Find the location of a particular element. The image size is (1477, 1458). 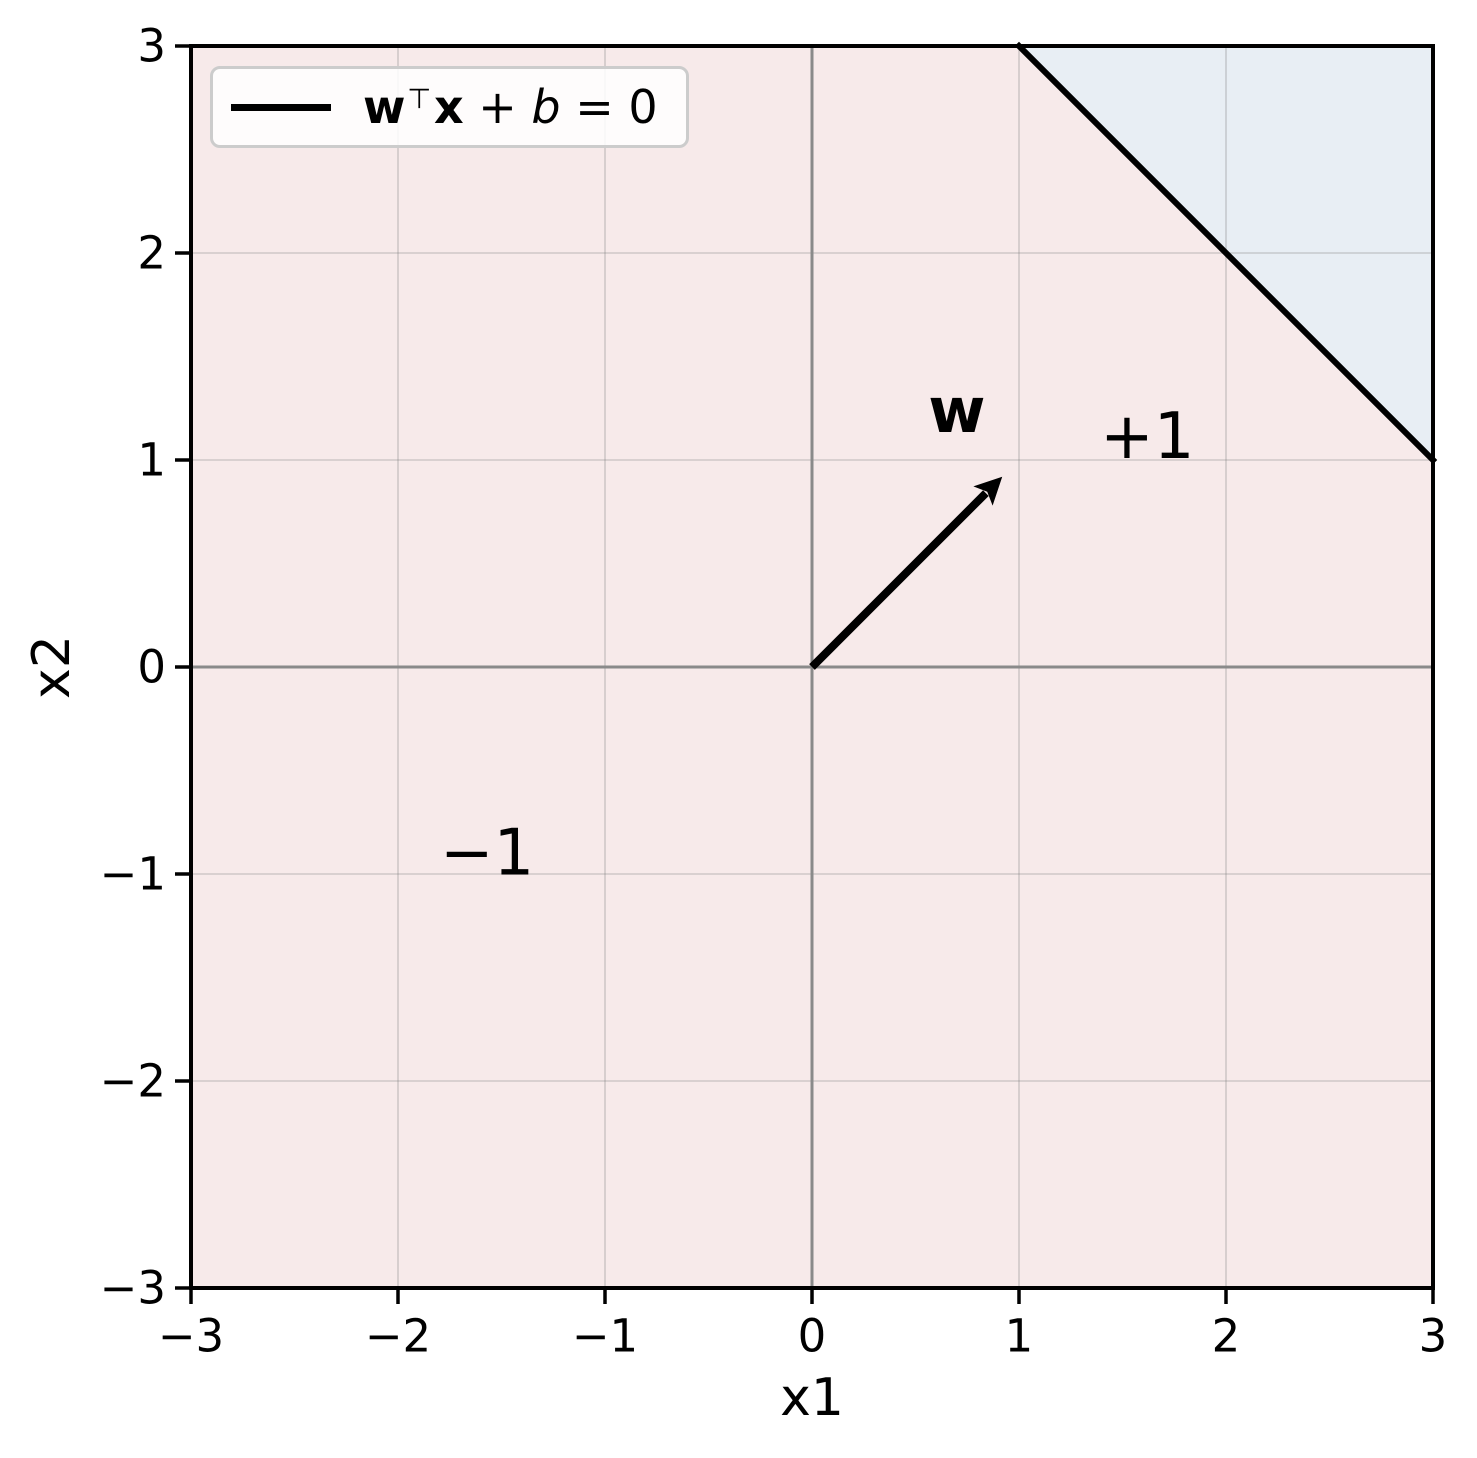

y-tick-label: 3 is located at coordinates (151, 46).